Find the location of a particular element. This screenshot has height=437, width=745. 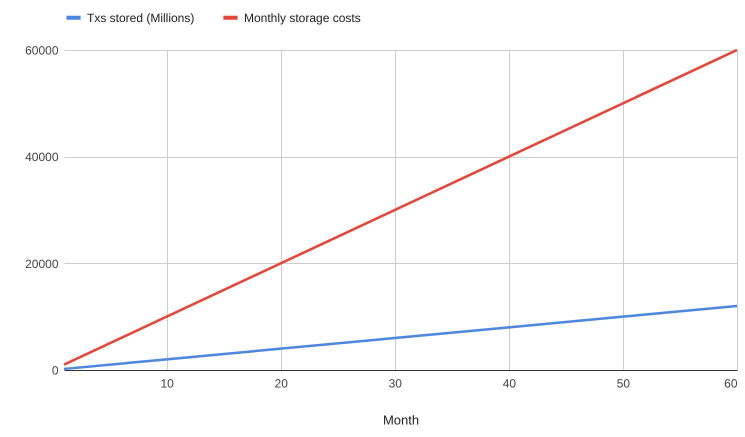

x-axis-title: Month is located at coordinates (401, 420).